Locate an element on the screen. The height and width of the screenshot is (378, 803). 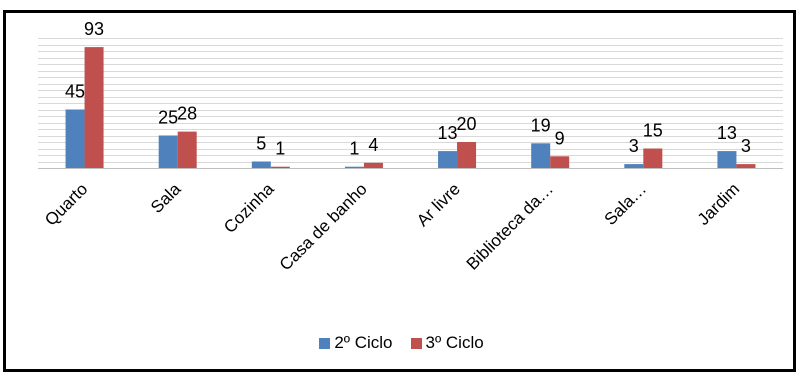
category-label-2: Sala is located at coordinates (166, 198).